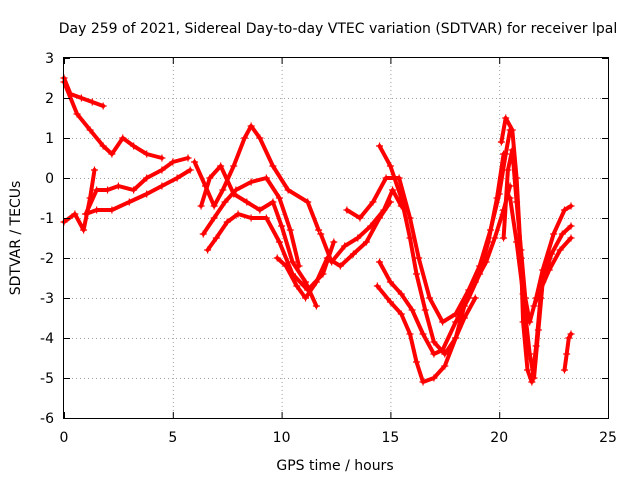 The height and width of the screenshot is (480, 640). What do you see at coordinates (49, 59) in the screenshot?
I see `y-tick-label: 3` at bounding box center [49, 59].